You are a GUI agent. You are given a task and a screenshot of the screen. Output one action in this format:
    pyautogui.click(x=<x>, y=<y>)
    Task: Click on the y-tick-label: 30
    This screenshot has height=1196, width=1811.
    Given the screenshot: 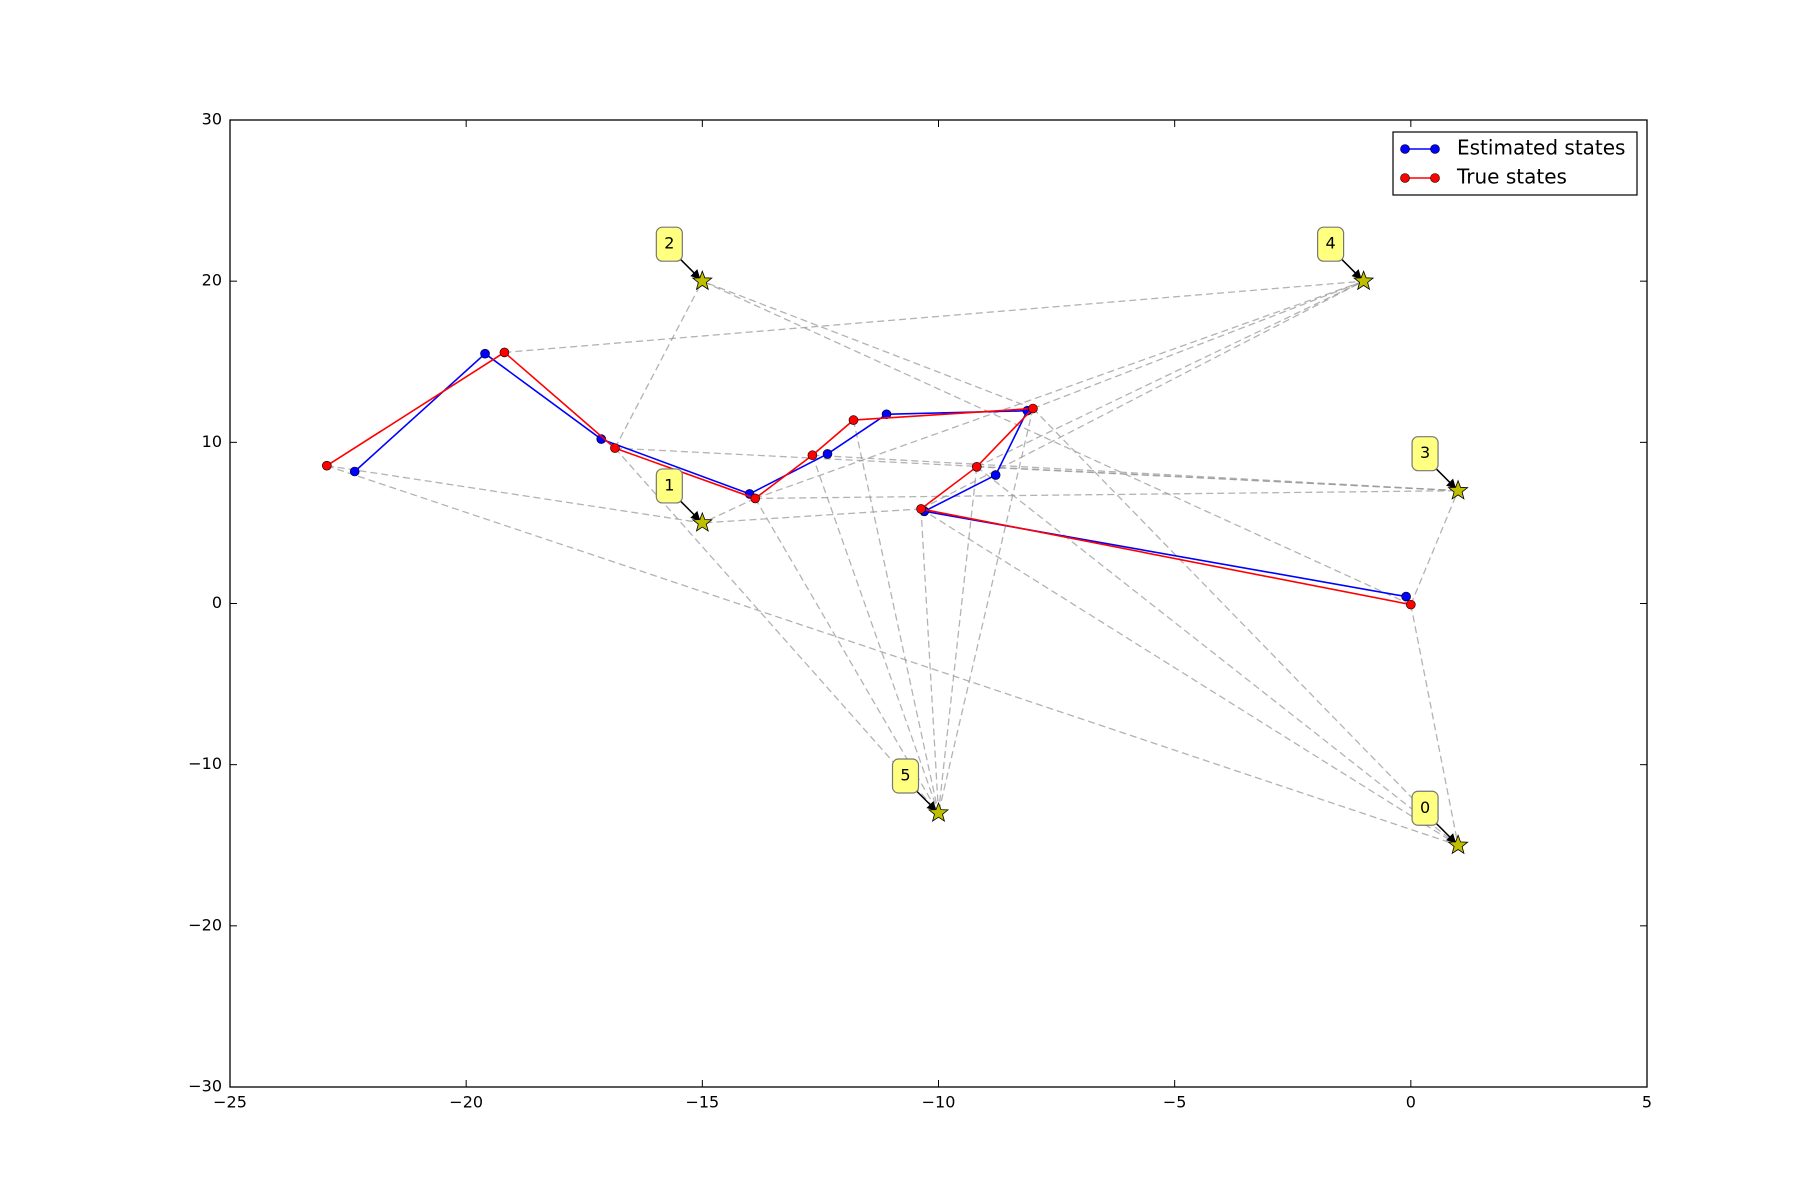 What is the action you would take?
    pyautogui.click(x=212, y=119)
    